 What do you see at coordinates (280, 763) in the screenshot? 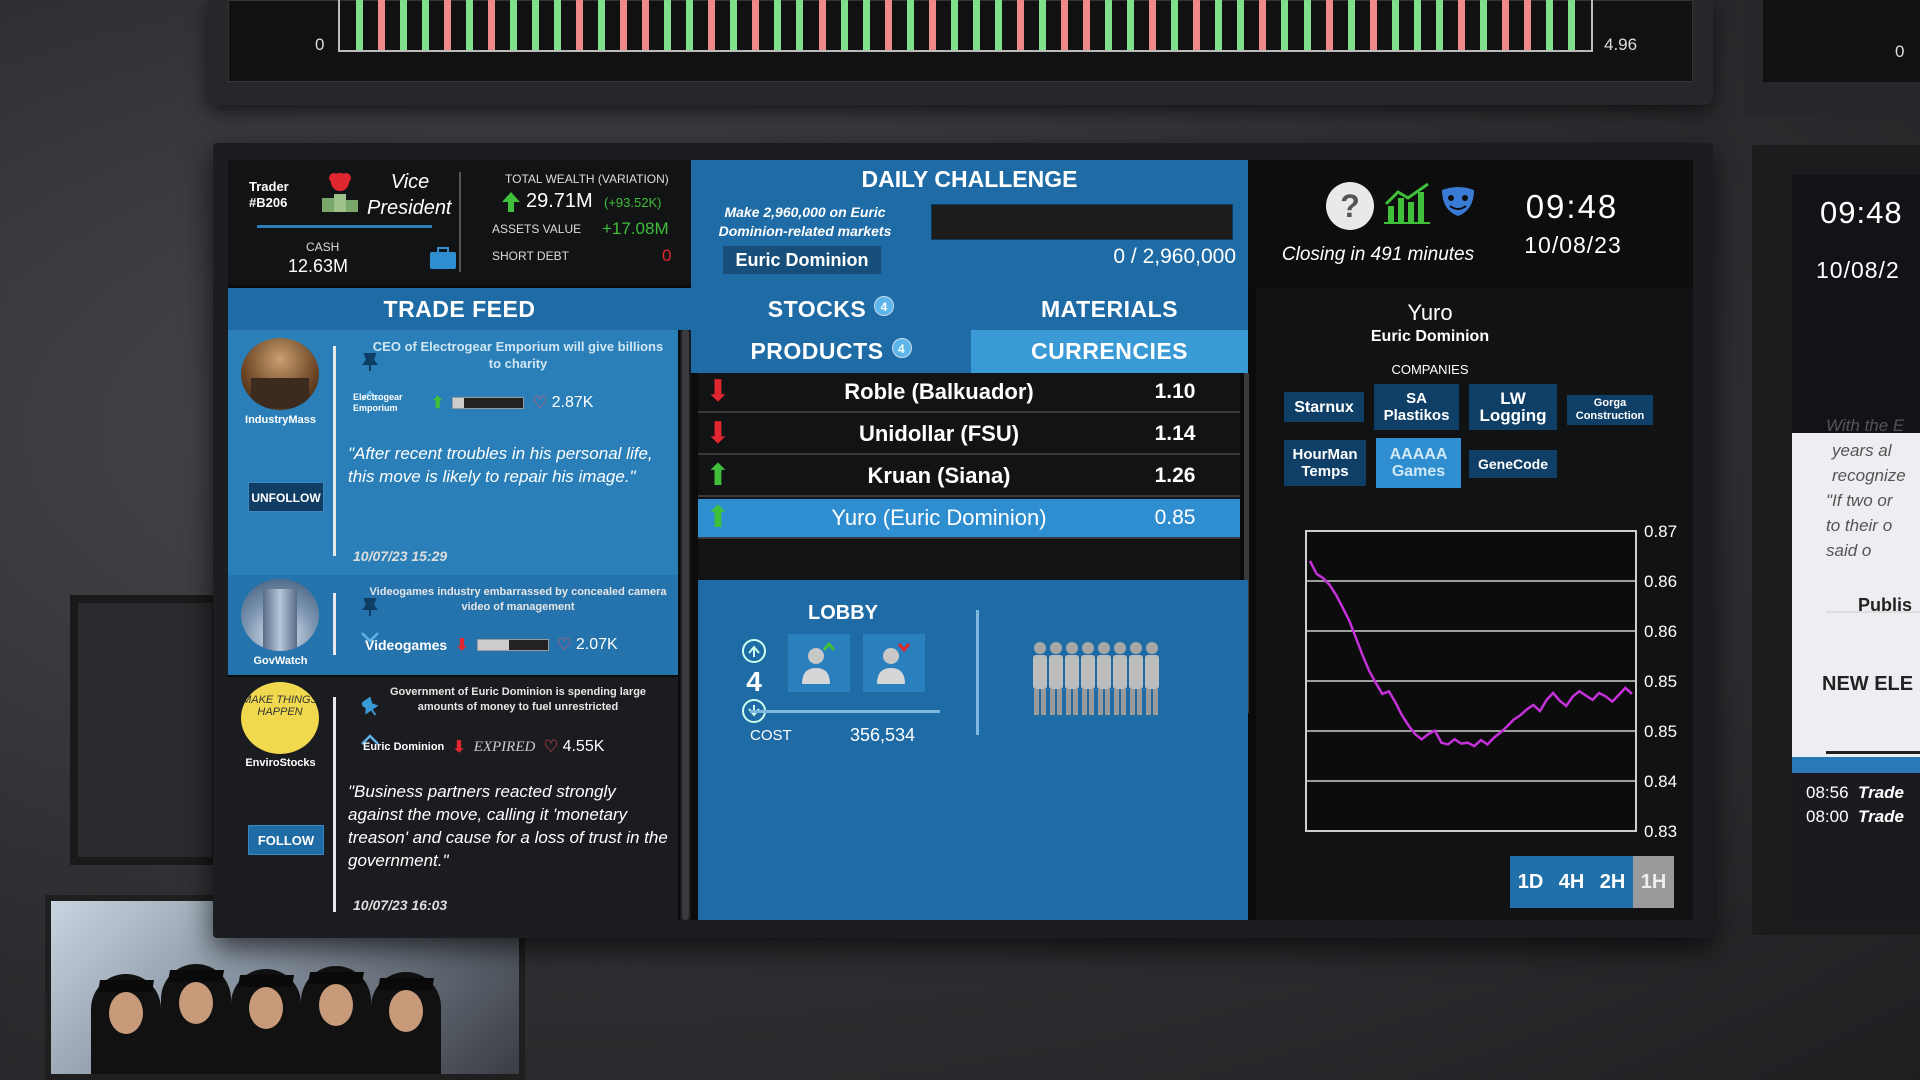
I see `author-name: EnviroStocks` at bounding box center [280, 763].